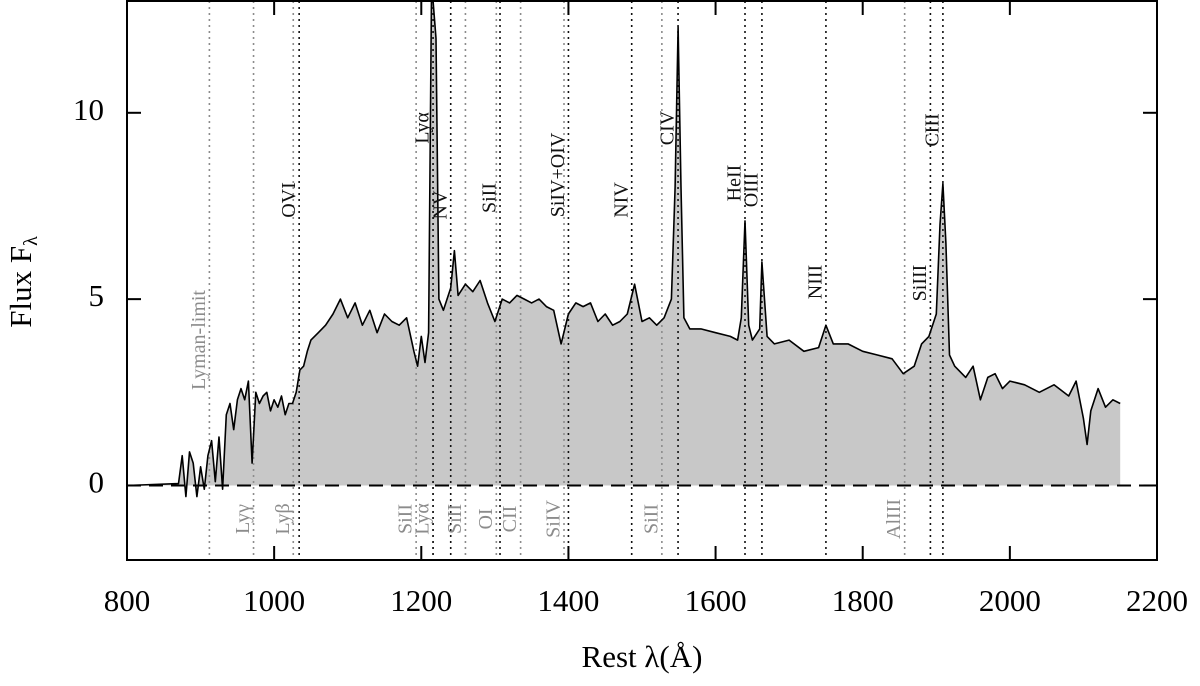 Image resolution: width=1200 pixels, height=686 pixels. What do you see at coordinates (668, 127) in the screenshot?
I see `line-label: CIV` at bounding box center [668, 127].